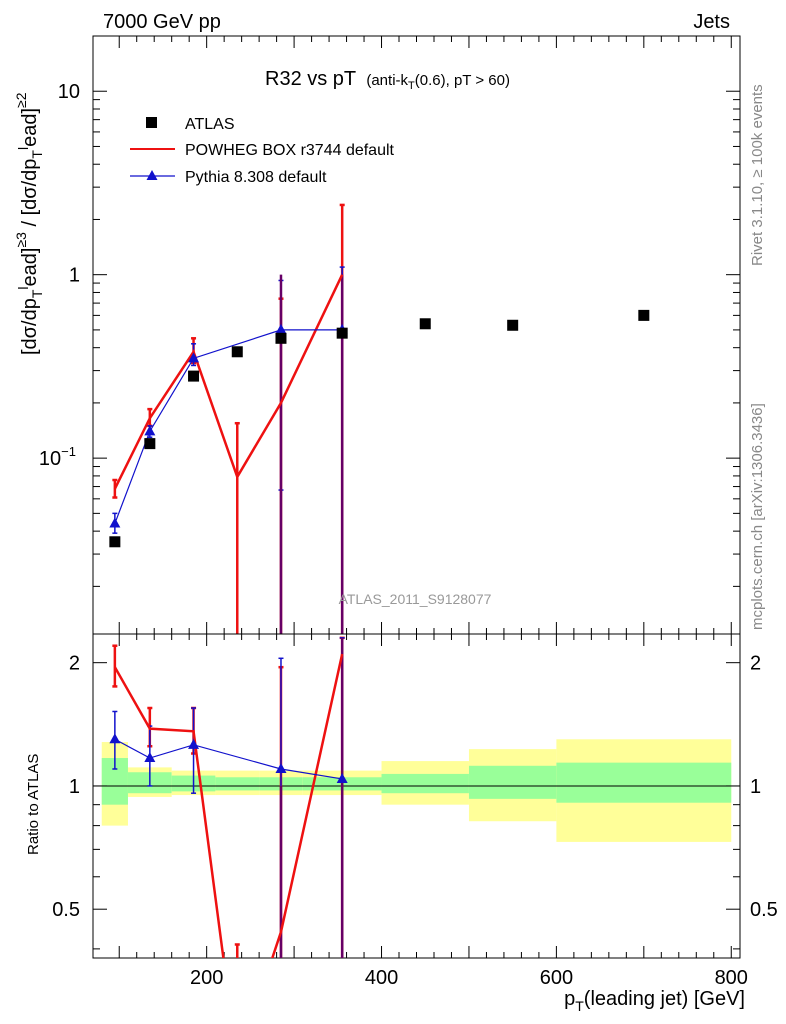 This screenshot has height=1024, width=786. What do you see at coordinates (29, 223) in the screenshot?
I see `y-axis-label: [dσ/dpTlead]≥3 / [dσ/dpTlead]≥2` at bounding box center [29, 223].